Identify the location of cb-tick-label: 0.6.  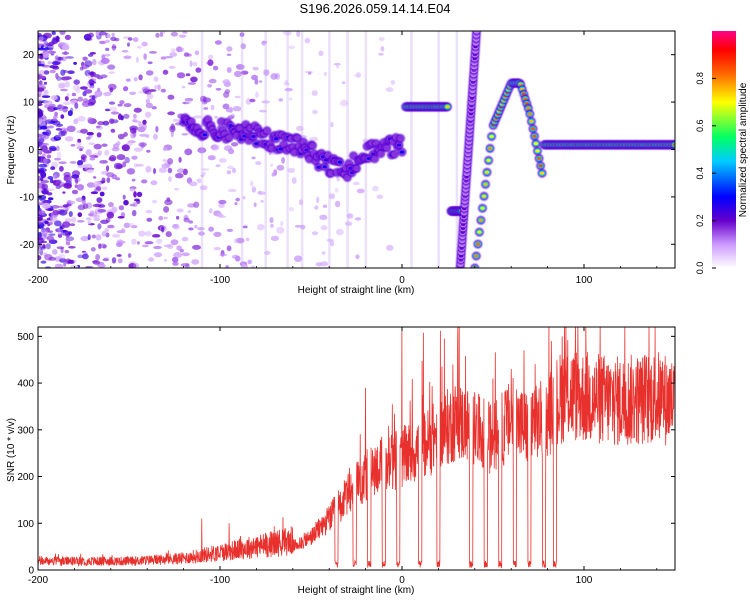
(700, 126).